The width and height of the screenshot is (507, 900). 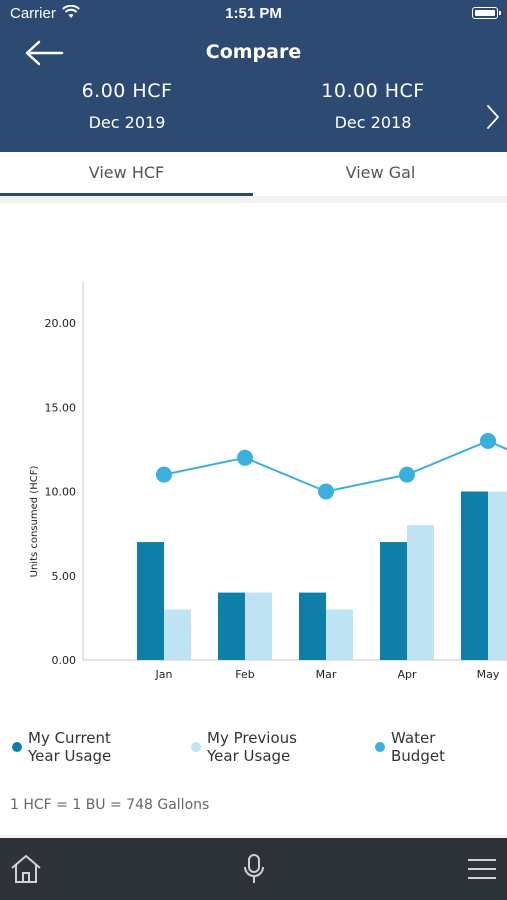 I want to click on previous-period-value: 10.00 HCF, so click(x=373, y=91).